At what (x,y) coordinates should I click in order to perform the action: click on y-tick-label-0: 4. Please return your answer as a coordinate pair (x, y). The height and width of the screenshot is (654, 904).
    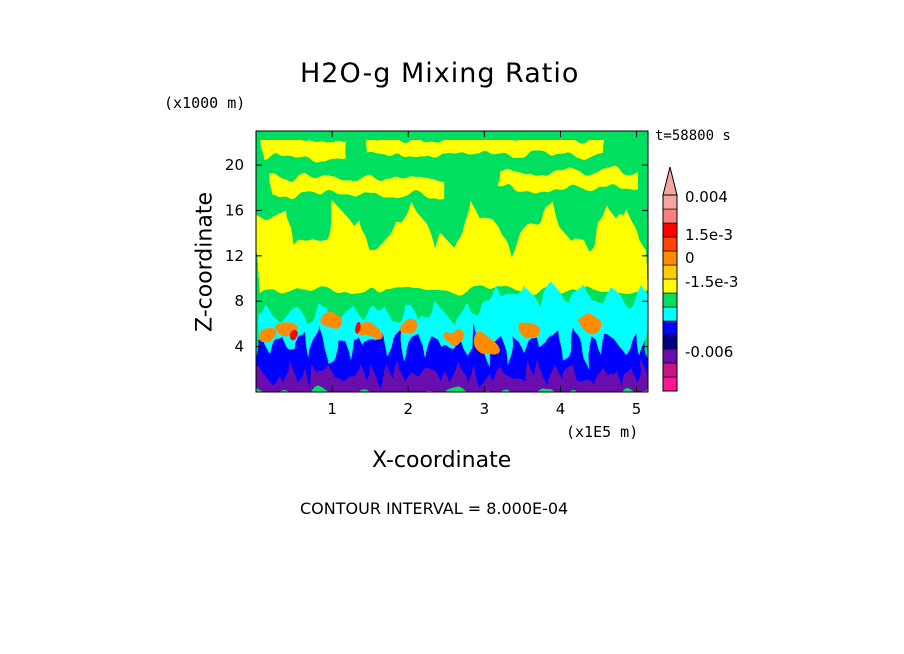
    Looking at the image, I should click on (239, 347).